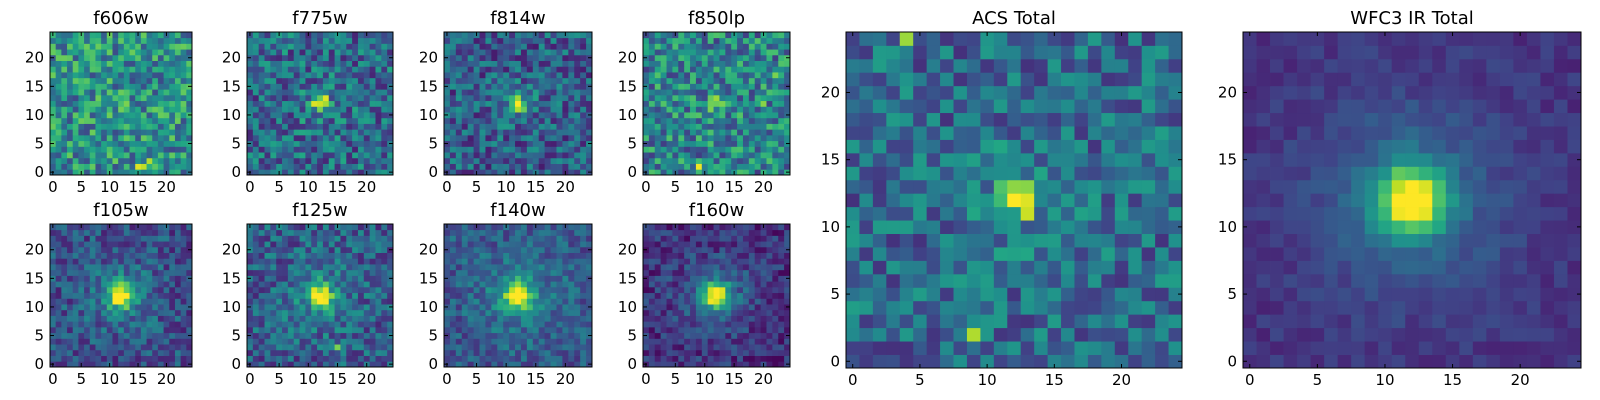  What do you see at coordinates (565, 187) in the screenshot?
I see `x-tick-label: 20` at bounding box center [565, 187].